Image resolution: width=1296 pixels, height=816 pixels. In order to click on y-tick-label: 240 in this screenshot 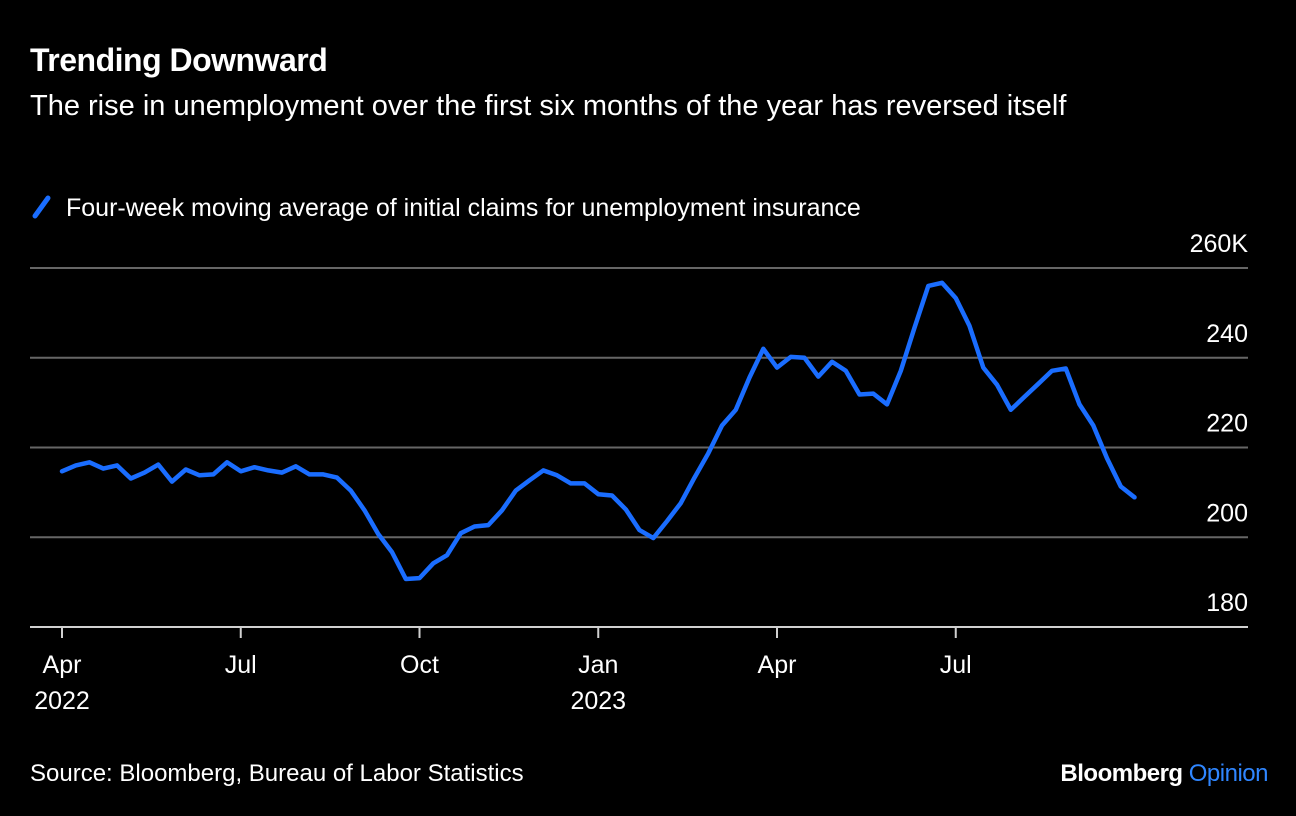, I will do `click(1227, 334)`.